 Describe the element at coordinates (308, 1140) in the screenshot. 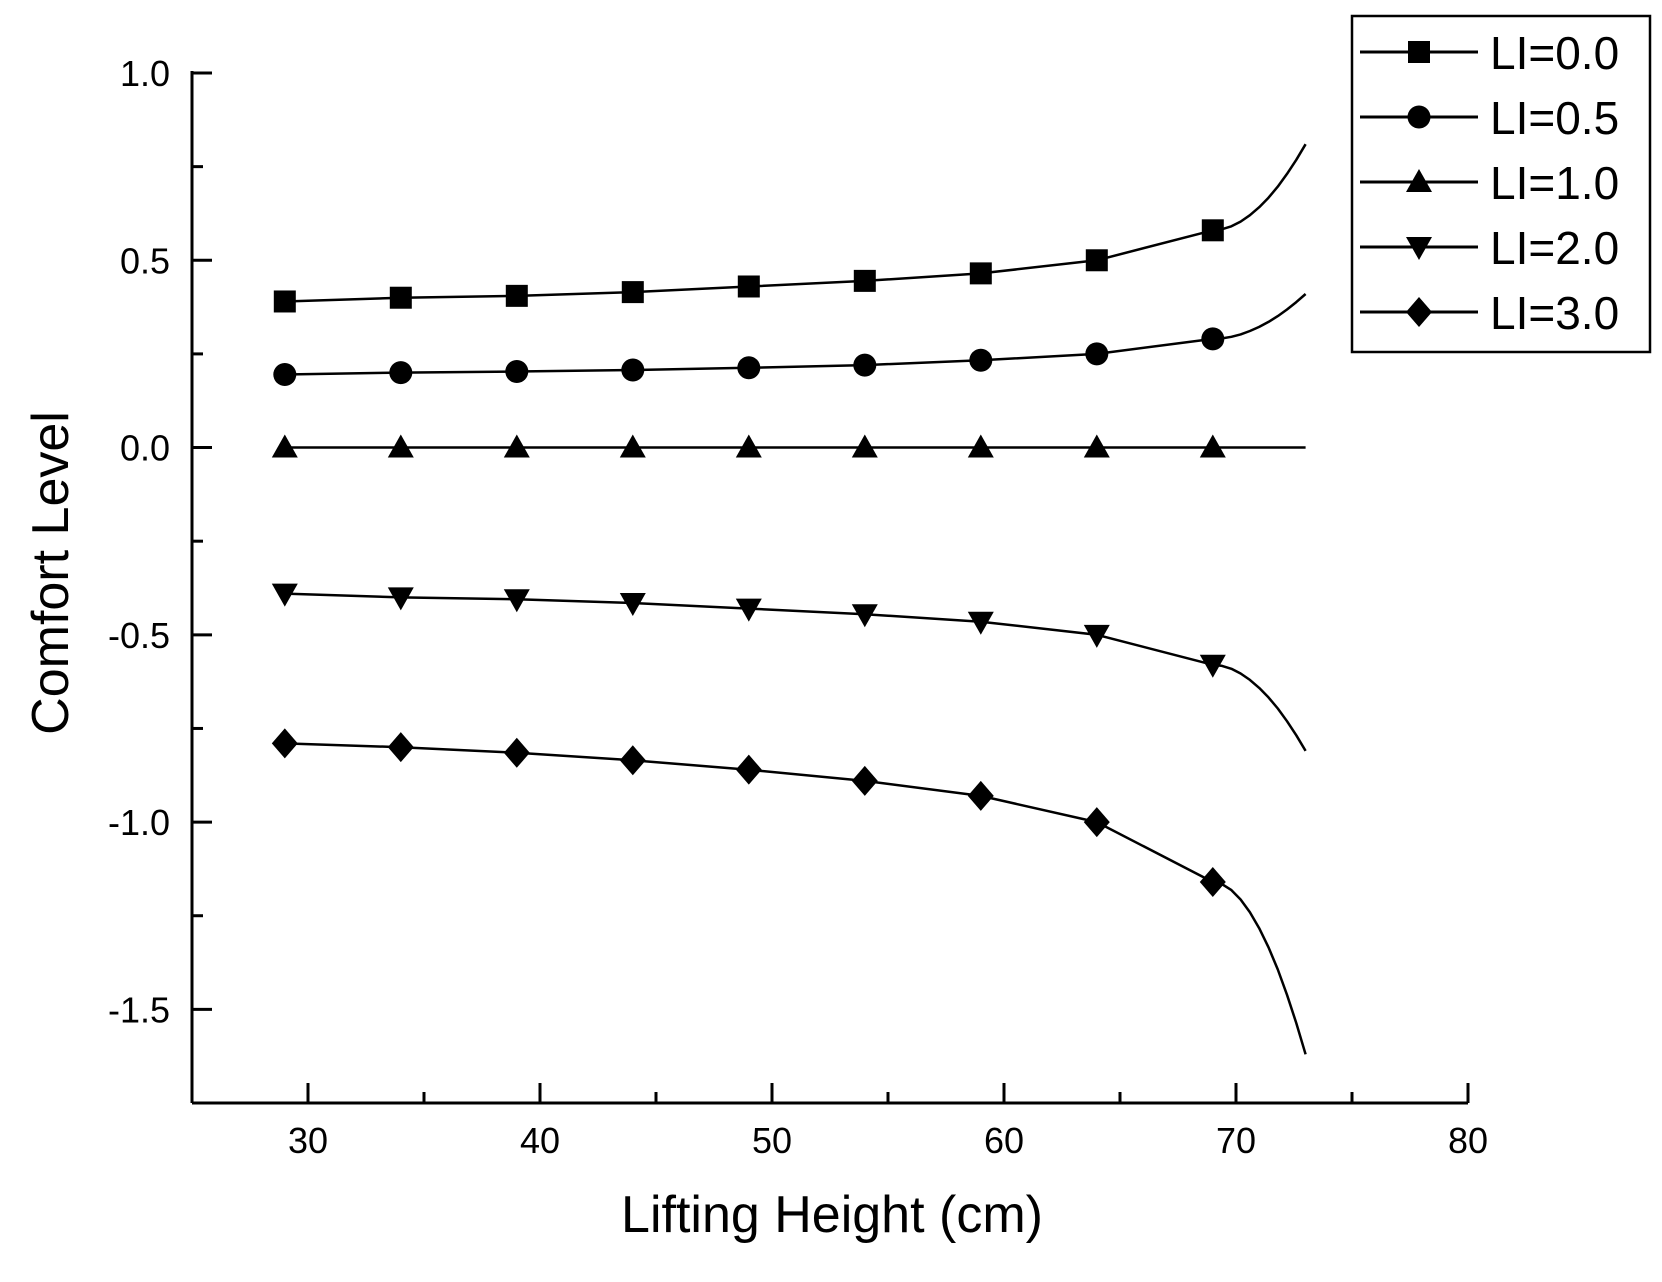

I see `x-tick-label: 30` at that location.